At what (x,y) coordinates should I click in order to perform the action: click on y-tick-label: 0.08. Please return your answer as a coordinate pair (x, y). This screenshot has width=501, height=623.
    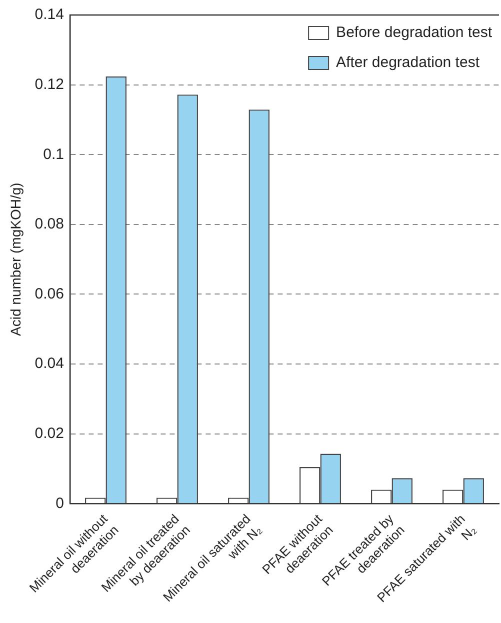
    Looking at the image, I should click on (49, 224).